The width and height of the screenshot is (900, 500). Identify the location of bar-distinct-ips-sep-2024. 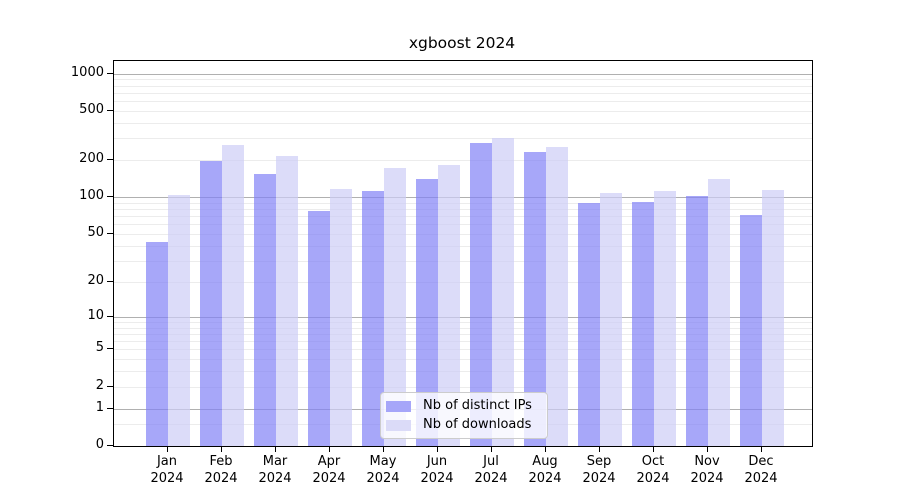
(589, 324).